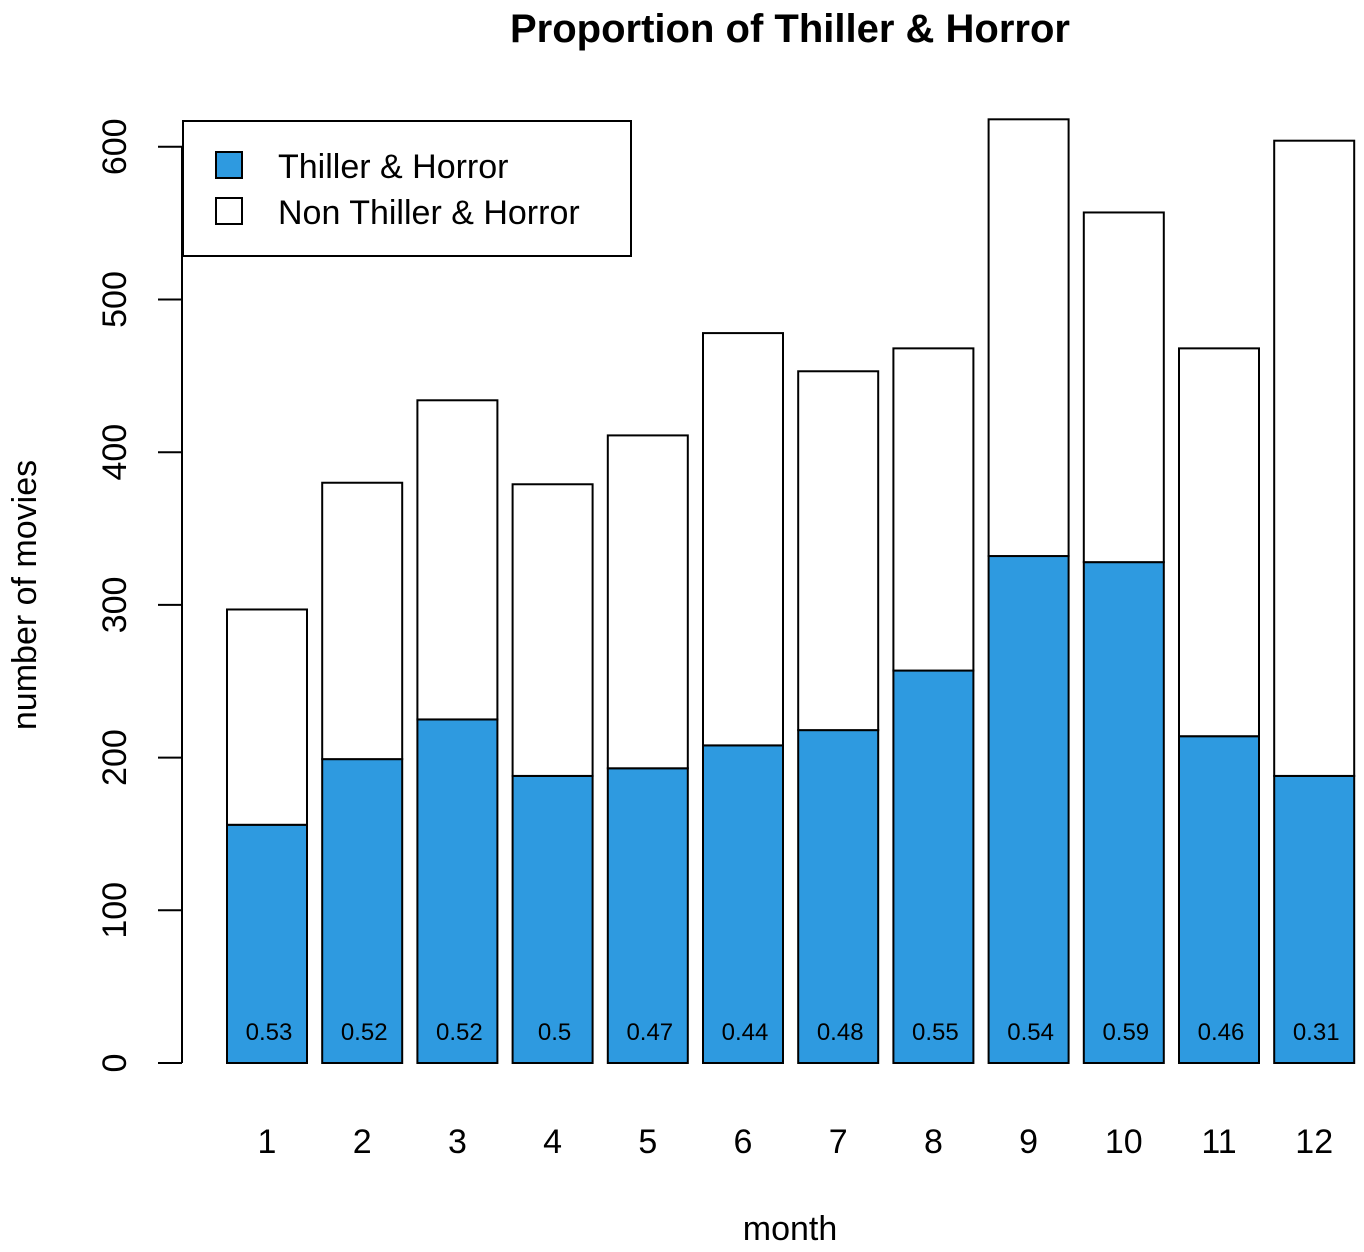 This screenshot has height=1252, width=1364. I want to click on x-tick-labels: 1 2 3 4 5 6 7 8 9 10 11 12, so click(796, 1142).